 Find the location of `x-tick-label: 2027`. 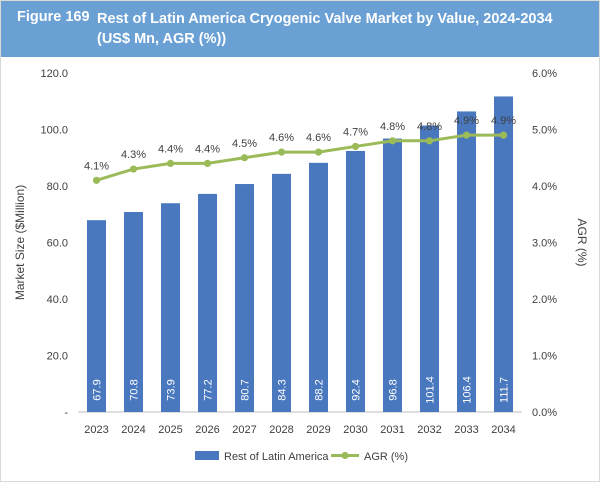

x-tick-label: 2027 is located at coordinates (244, 430).